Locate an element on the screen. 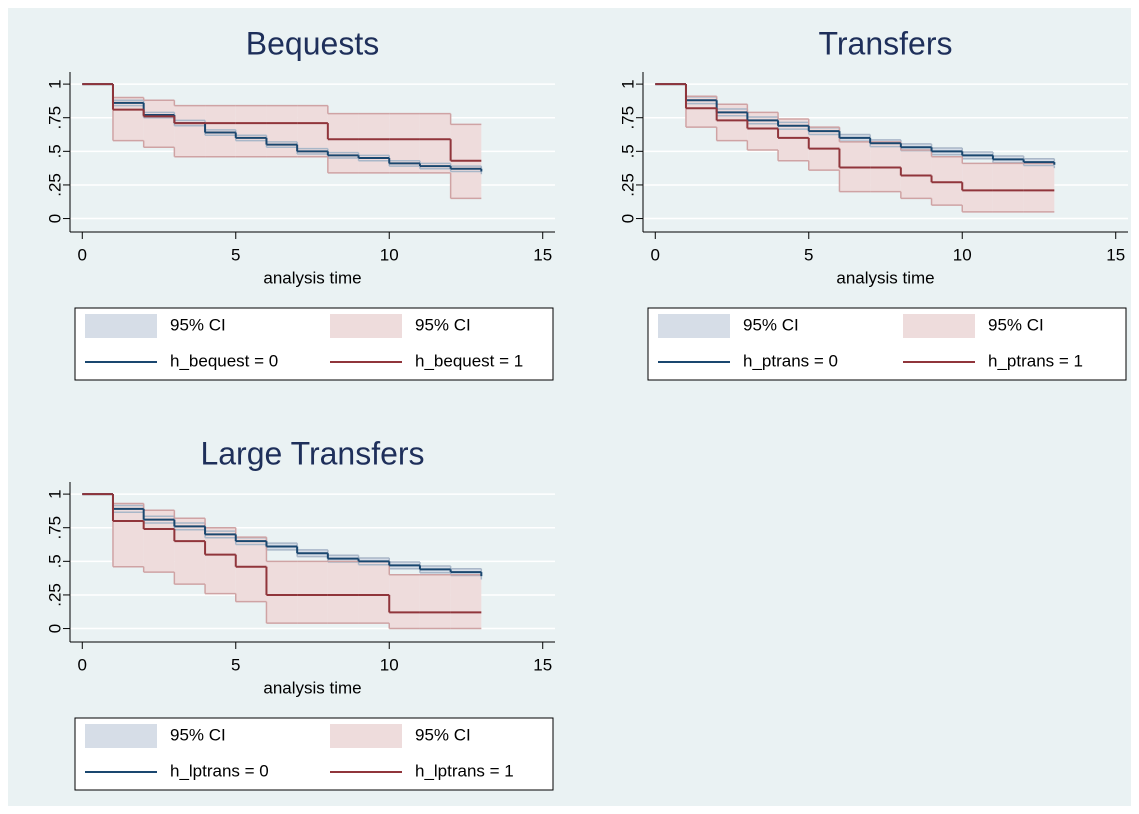 The image size is (1139, 814). chart-title: Large Transfers is located at coordinates (312, 453).